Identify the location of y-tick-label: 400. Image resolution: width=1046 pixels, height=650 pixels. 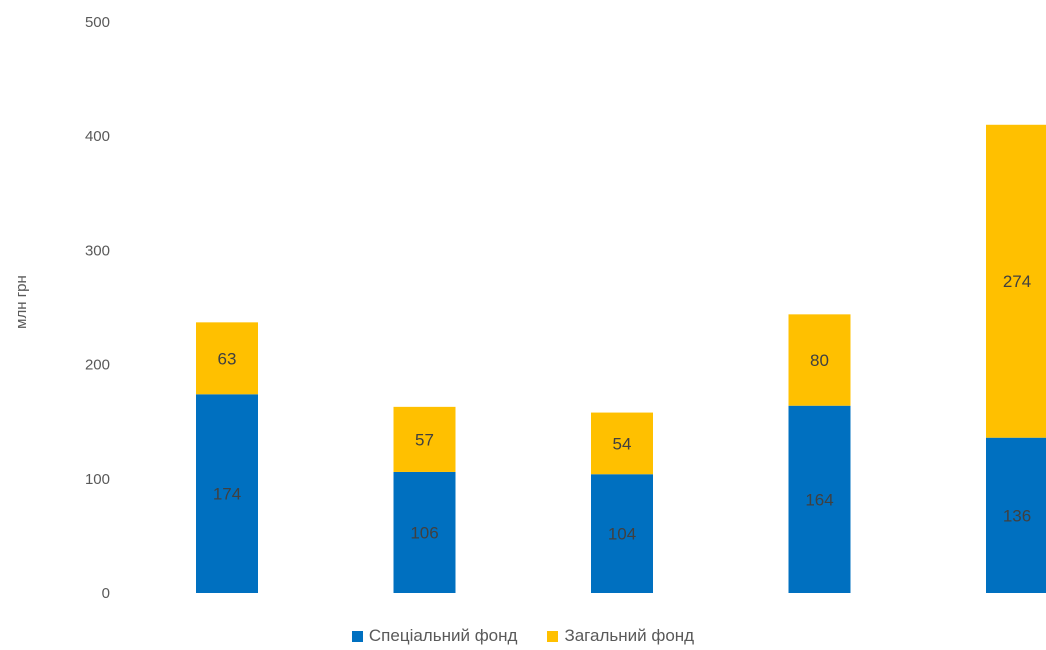
(97, 136).